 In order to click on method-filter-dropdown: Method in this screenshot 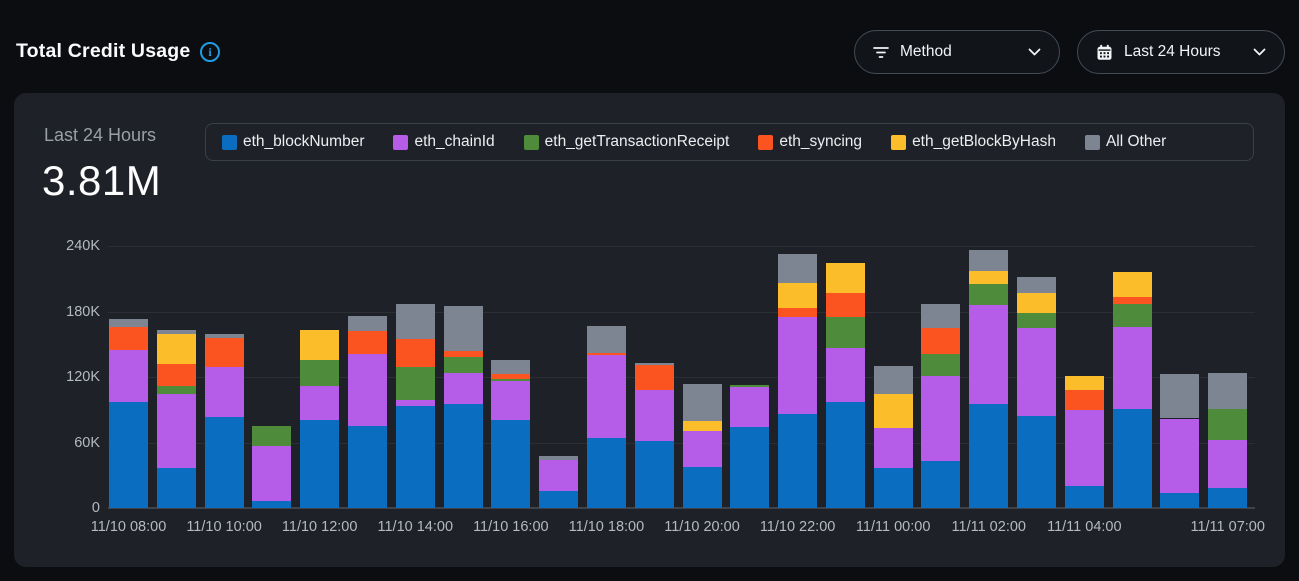, I will do `click(957, 52)`.